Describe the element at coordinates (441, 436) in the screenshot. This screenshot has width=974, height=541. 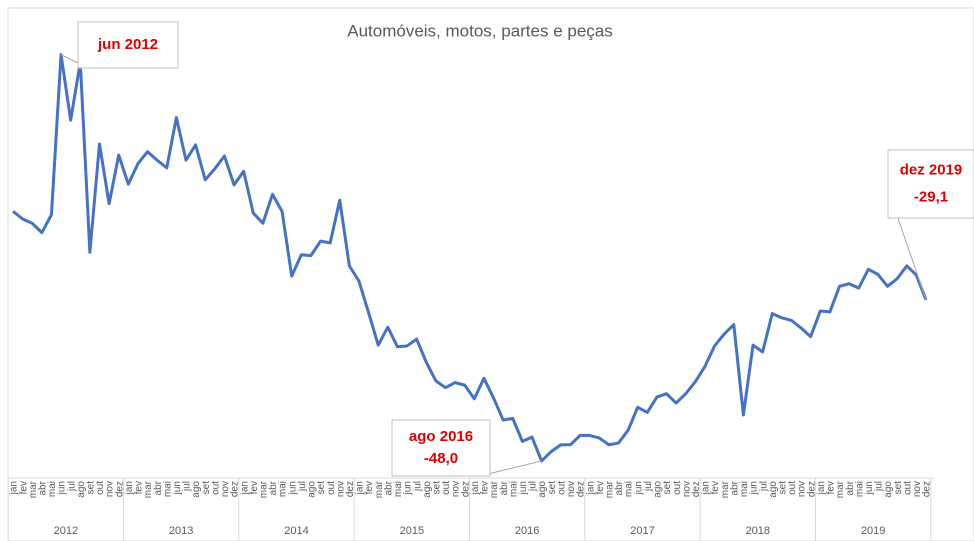
I see `callout-label: ago 2016` at that location.